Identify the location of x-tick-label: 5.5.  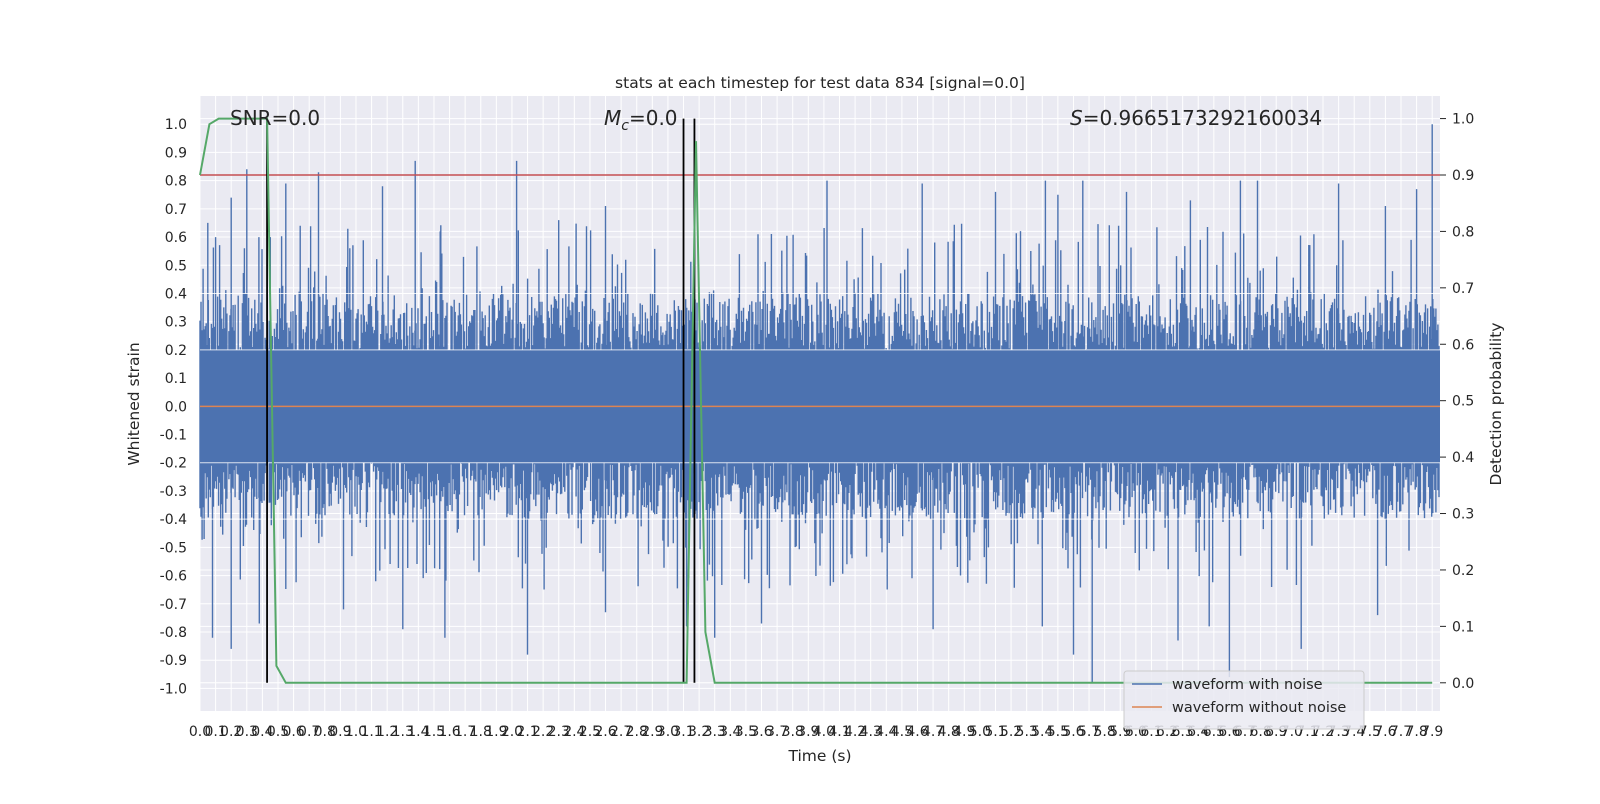
(1058, 732).